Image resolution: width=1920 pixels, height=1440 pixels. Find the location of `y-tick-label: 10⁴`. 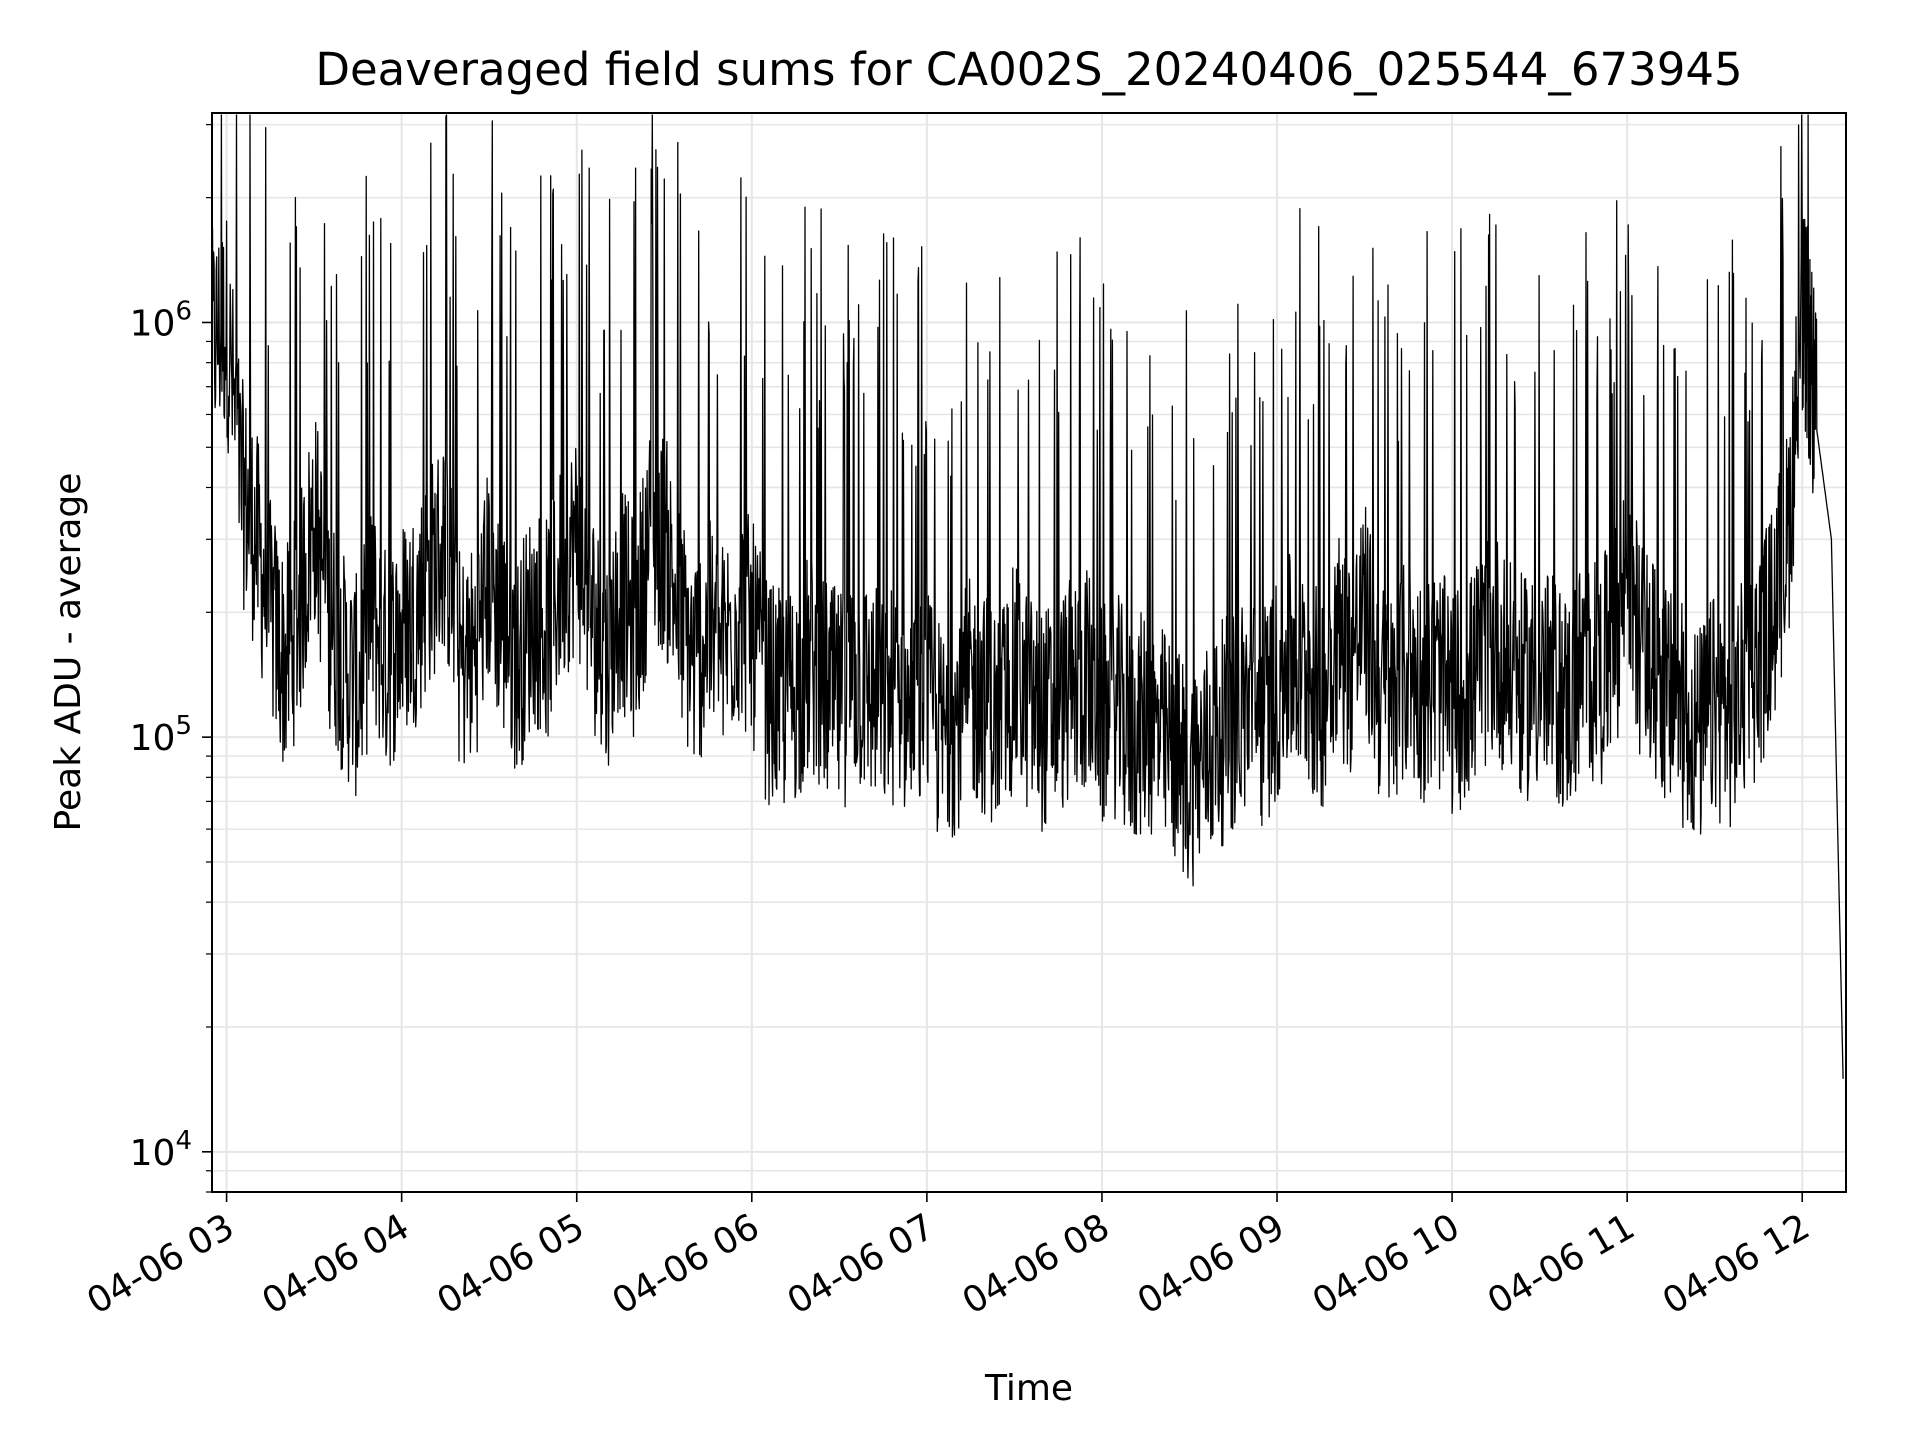

y-tick-label: 10⁴ is located at coordinates (161, 1150).